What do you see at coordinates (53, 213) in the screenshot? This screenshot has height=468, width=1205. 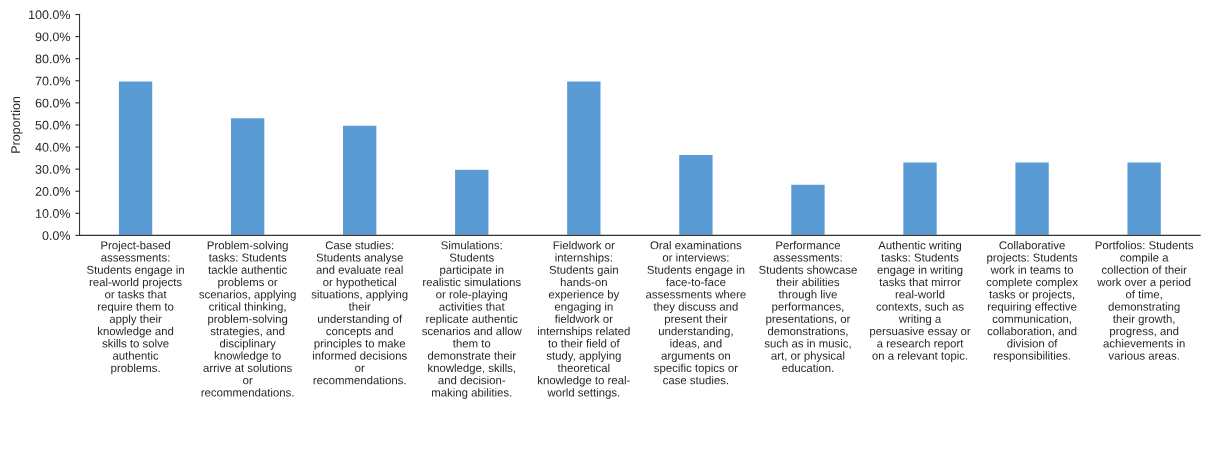 I see `y-tick-label: 10.0%` at bounding box center [53, 213].